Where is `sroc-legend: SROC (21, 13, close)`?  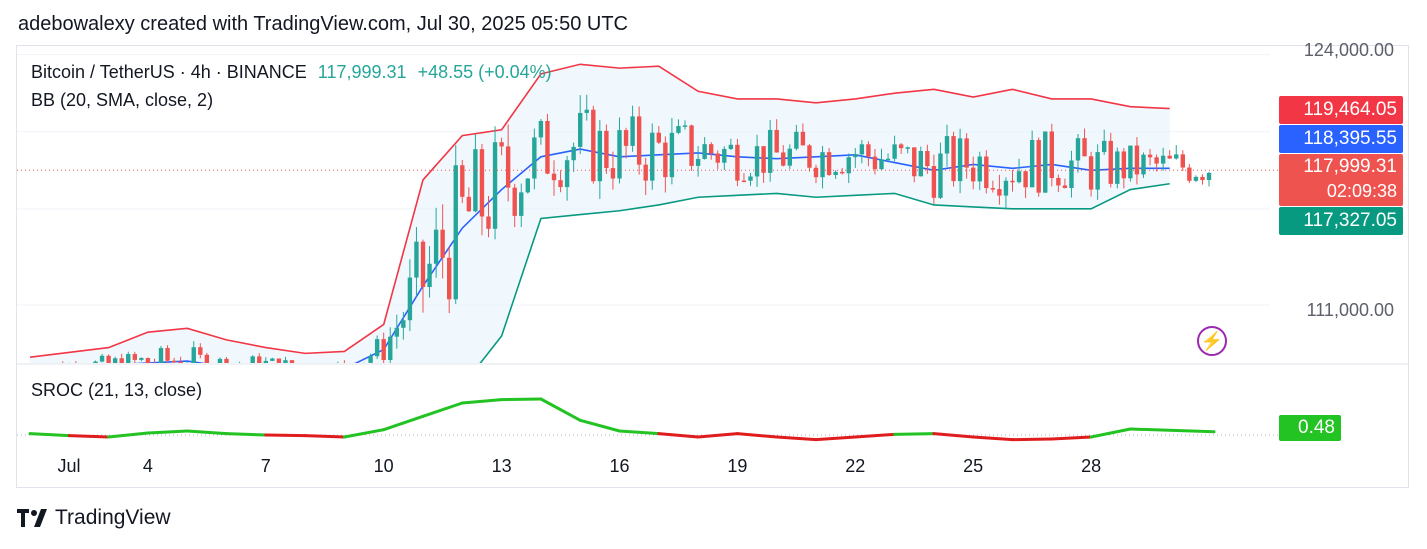 sroc-legend: SROC (21, 13, close) is located at coordinates (117, 390).